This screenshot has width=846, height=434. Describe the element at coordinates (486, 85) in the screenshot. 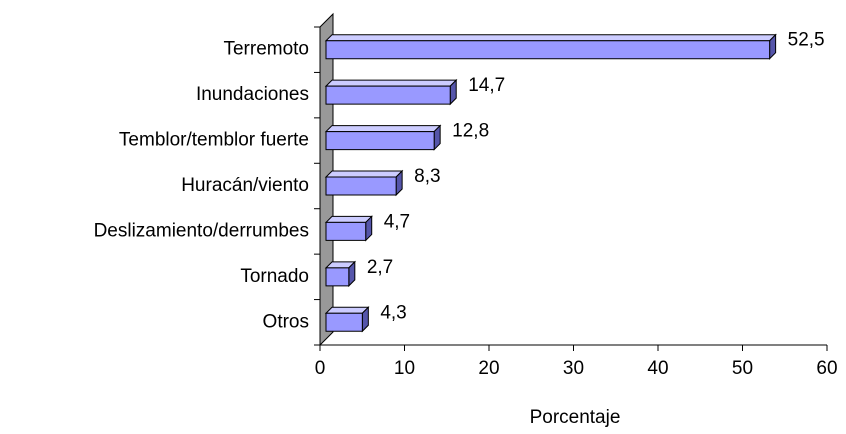

I see `value-label: 14,7` at that location.